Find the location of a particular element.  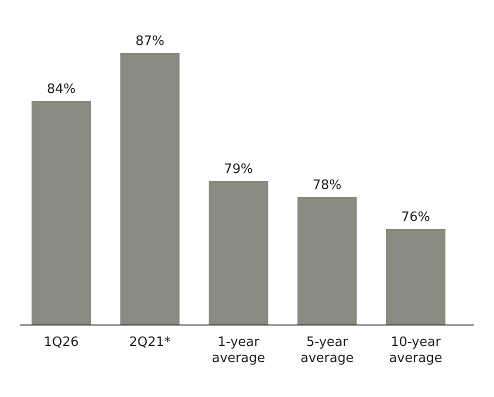

data-label: 78% is located at coordinates (327, 185).